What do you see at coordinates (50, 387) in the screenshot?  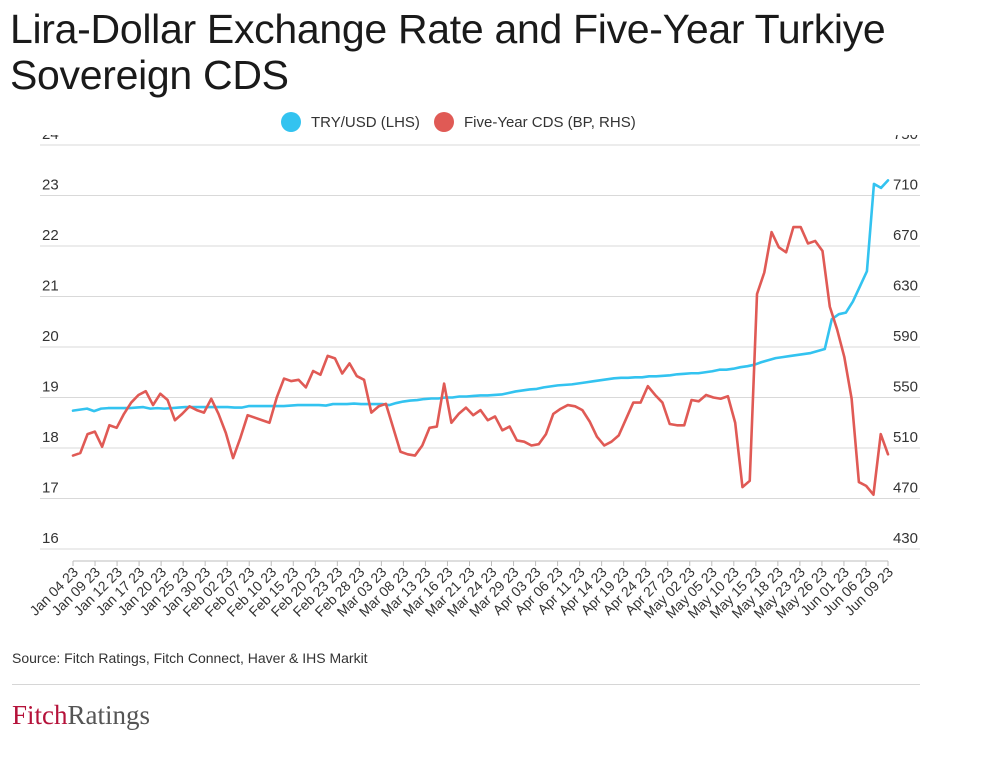 I see `left-tick-label: 19` at bounding box center [50, 387].